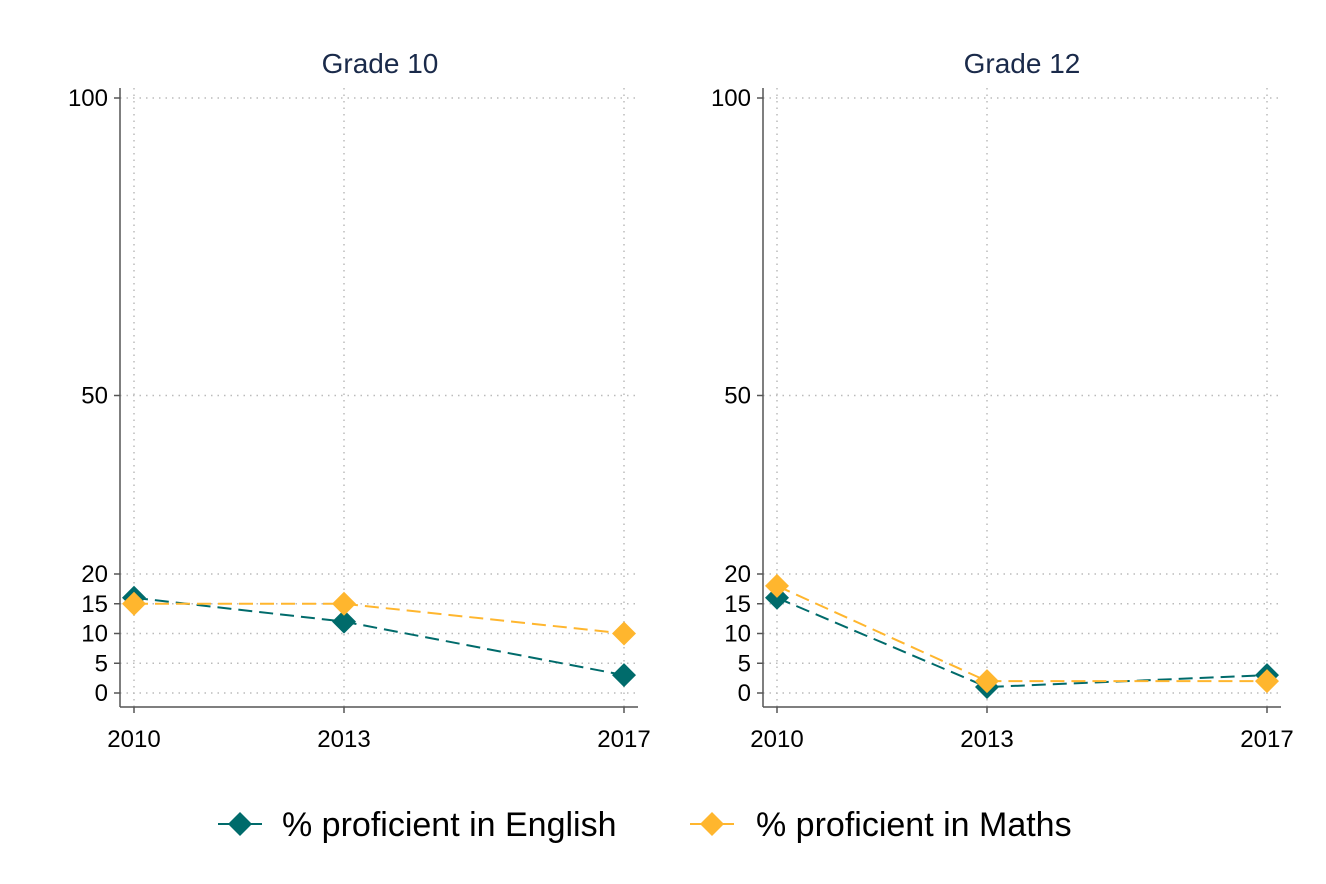 The image size is (1326, 884). Describe the element at coordinates (380, 63) in the screenshot. I see `panel-title: Grade 10` at that location.